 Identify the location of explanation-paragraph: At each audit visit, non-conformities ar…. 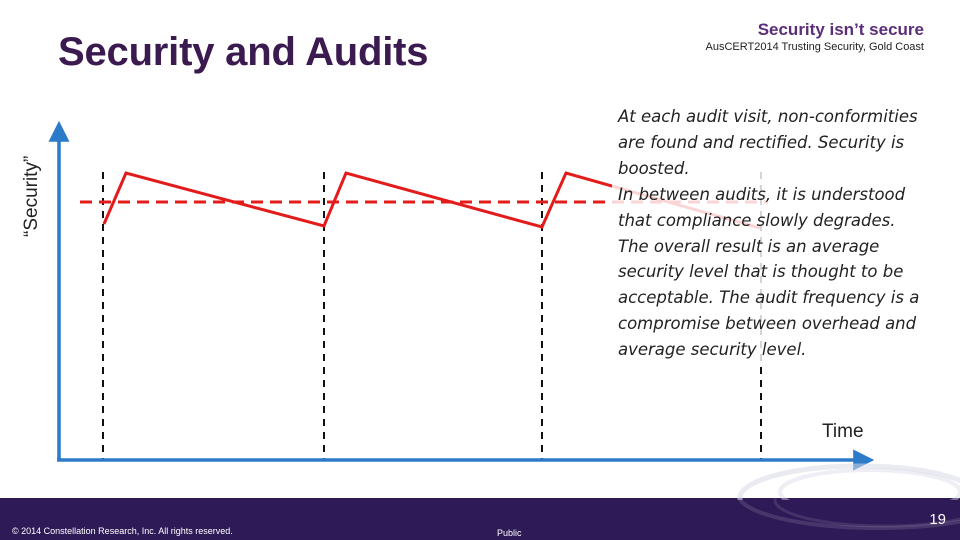
(768, 142).